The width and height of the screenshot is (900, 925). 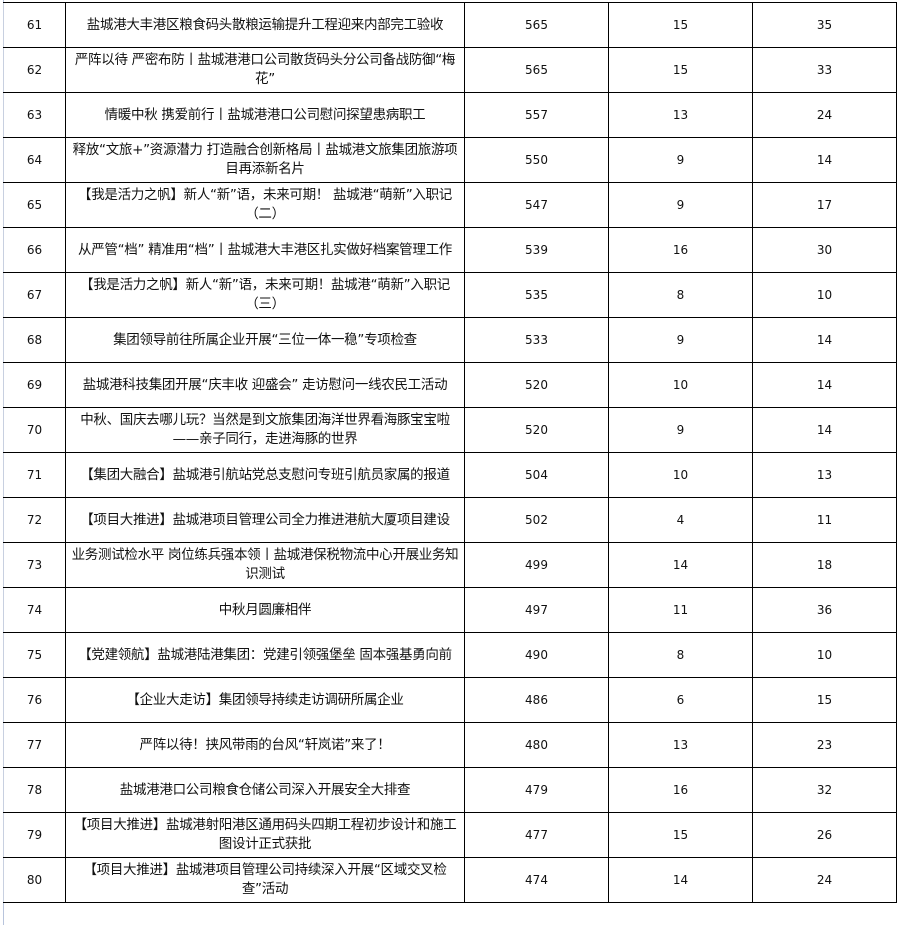 What do you see at coordinates (680, 700) in the screenshot?
I see `value-cell-2: 6` at bounding box center [680, 700].